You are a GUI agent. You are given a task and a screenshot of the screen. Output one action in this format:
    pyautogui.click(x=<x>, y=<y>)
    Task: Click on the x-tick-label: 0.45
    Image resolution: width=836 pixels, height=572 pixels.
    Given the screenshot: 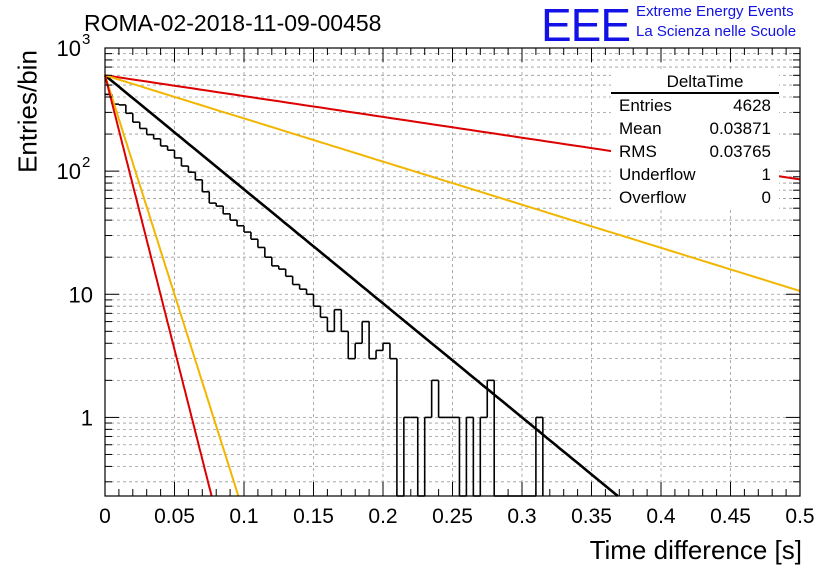 What is the action you would take?
    pyautogui.click(x=730, y=516)
    